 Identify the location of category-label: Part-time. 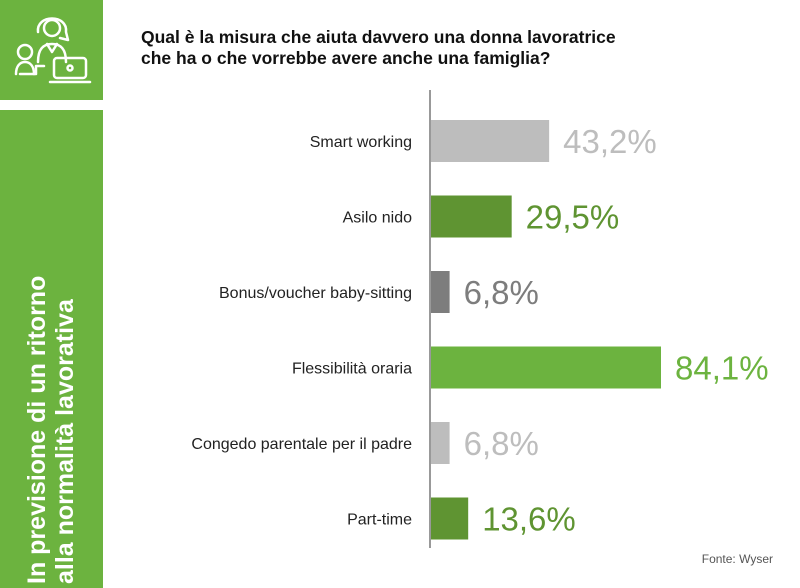
(379, 520).